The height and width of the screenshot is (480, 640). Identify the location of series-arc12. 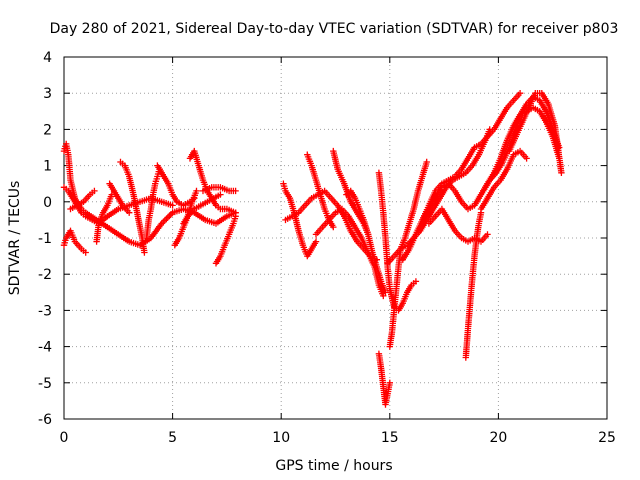
(202, 209).